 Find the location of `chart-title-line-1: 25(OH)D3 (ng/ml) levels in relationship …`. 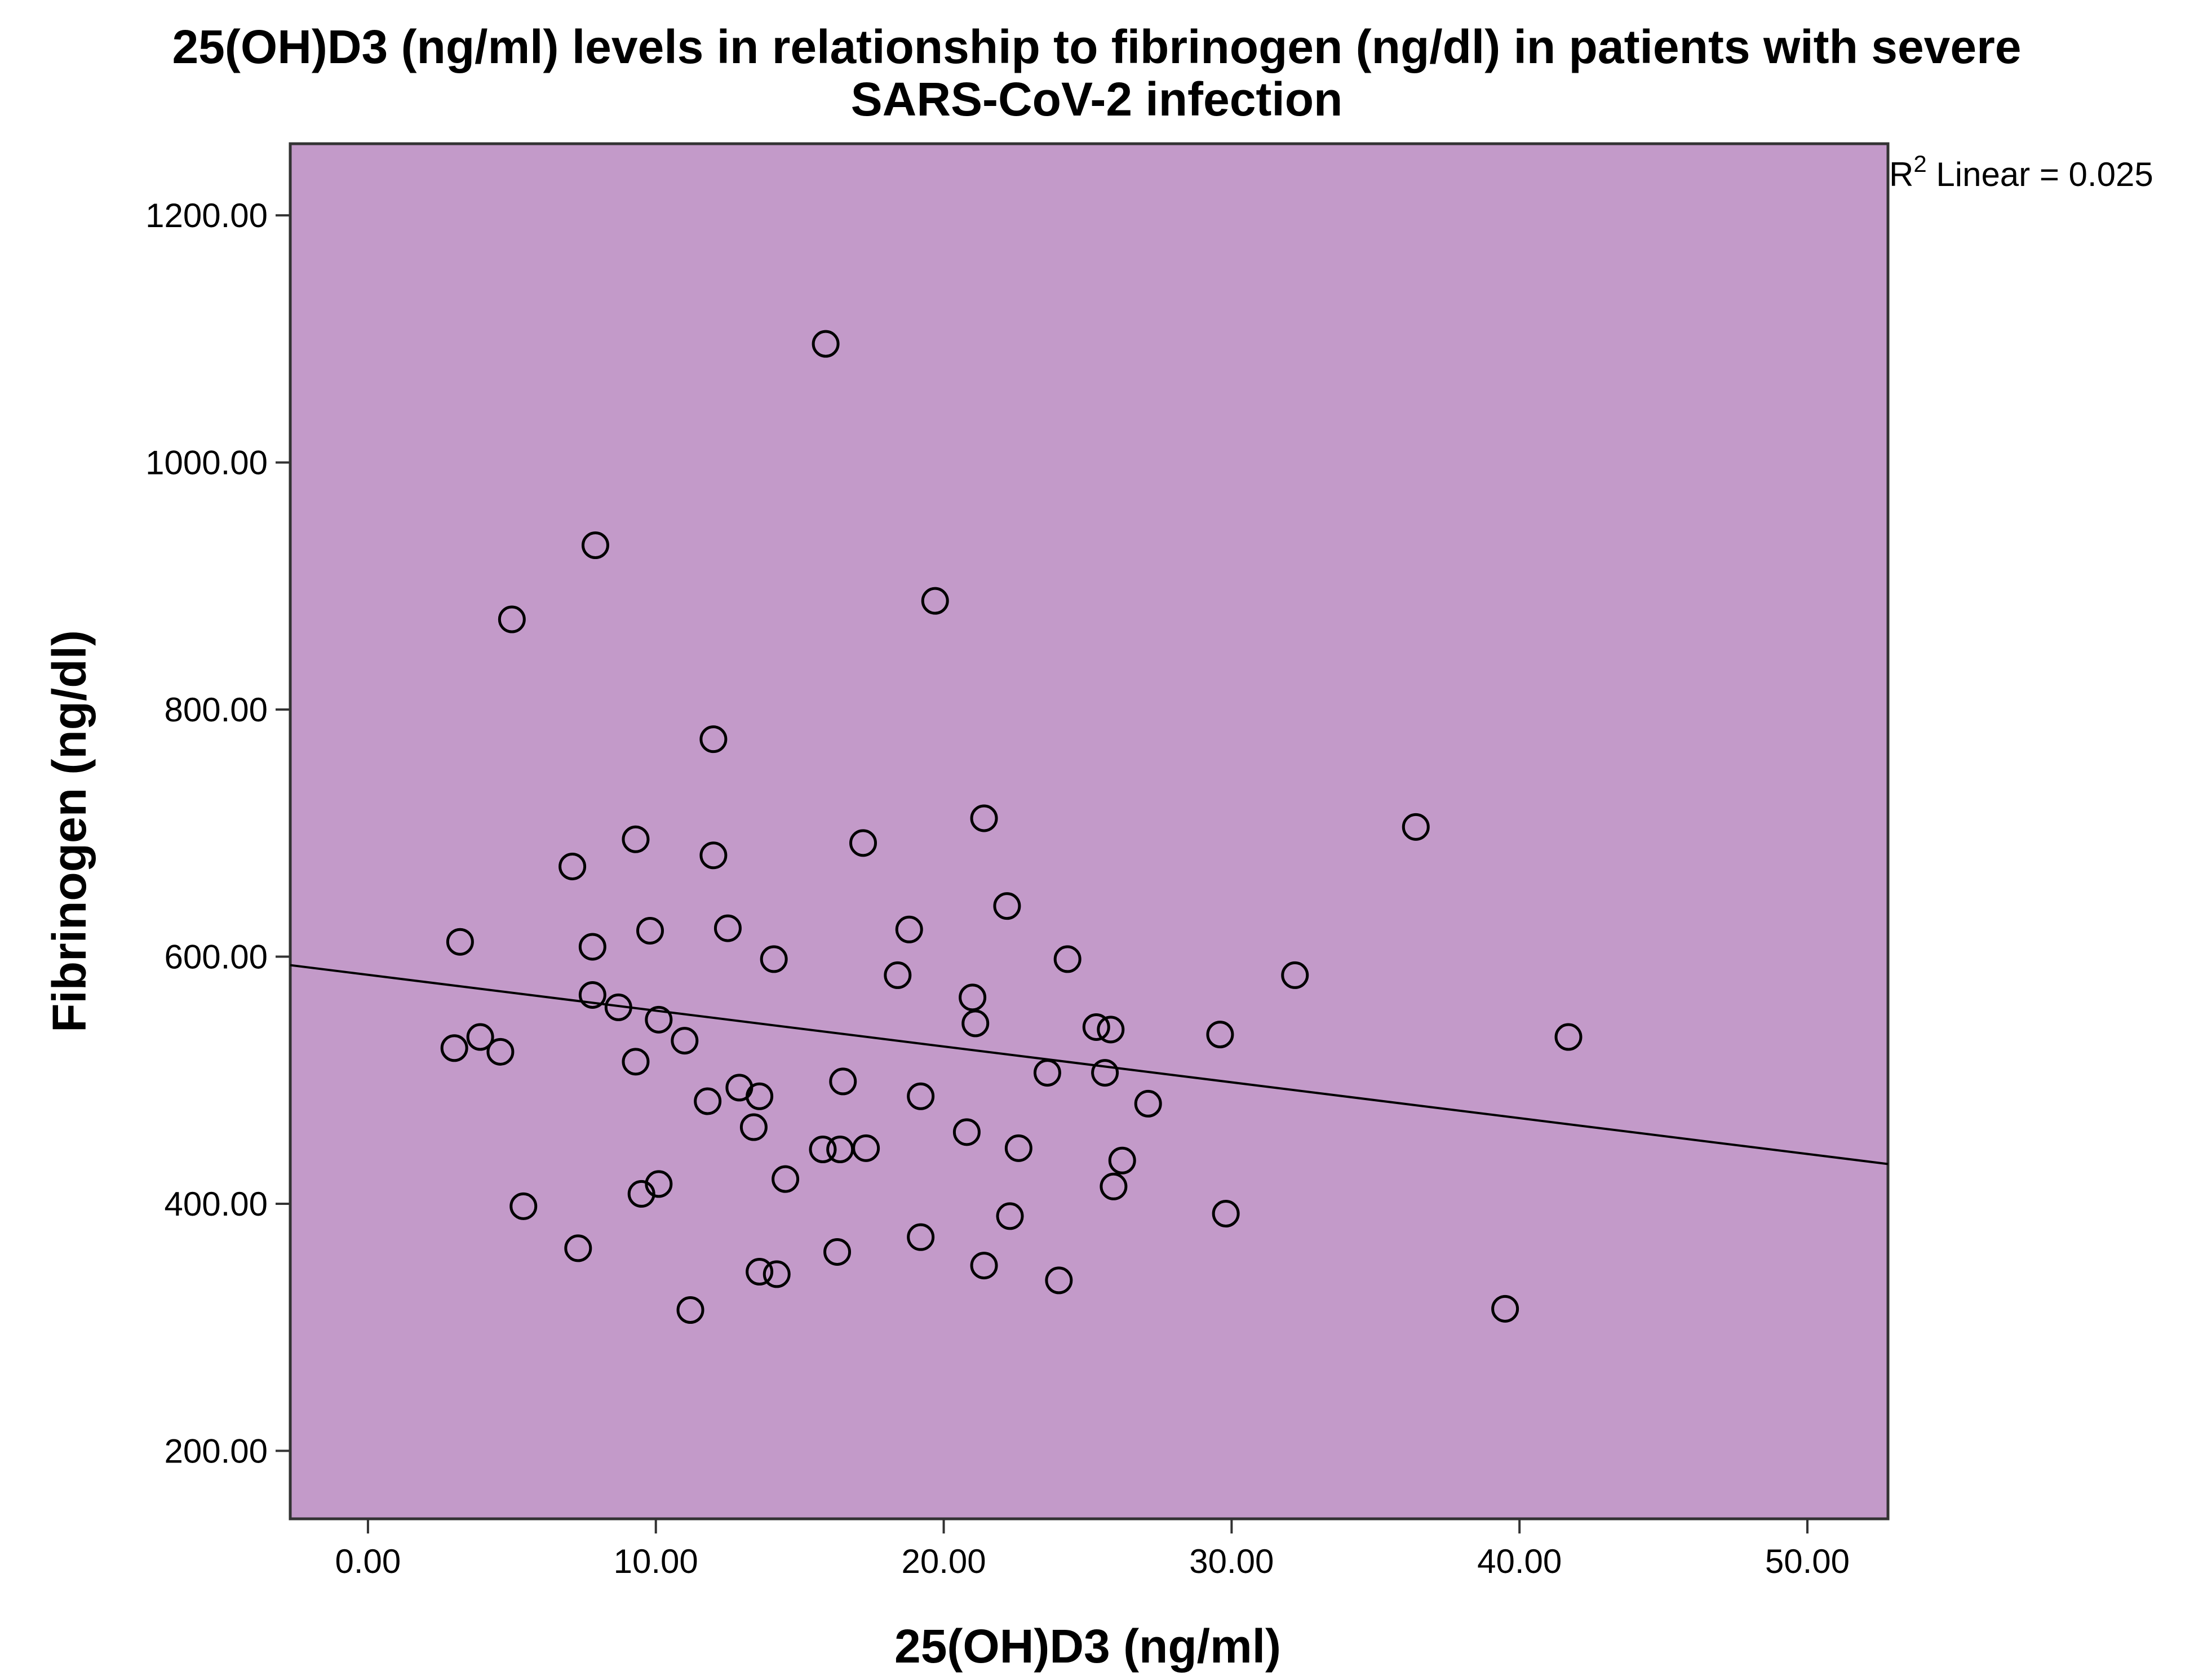

chart-title-line-1: 25(OH)D3 (ng/ml) levels in relationship … is located at coordinates (1096, 46).